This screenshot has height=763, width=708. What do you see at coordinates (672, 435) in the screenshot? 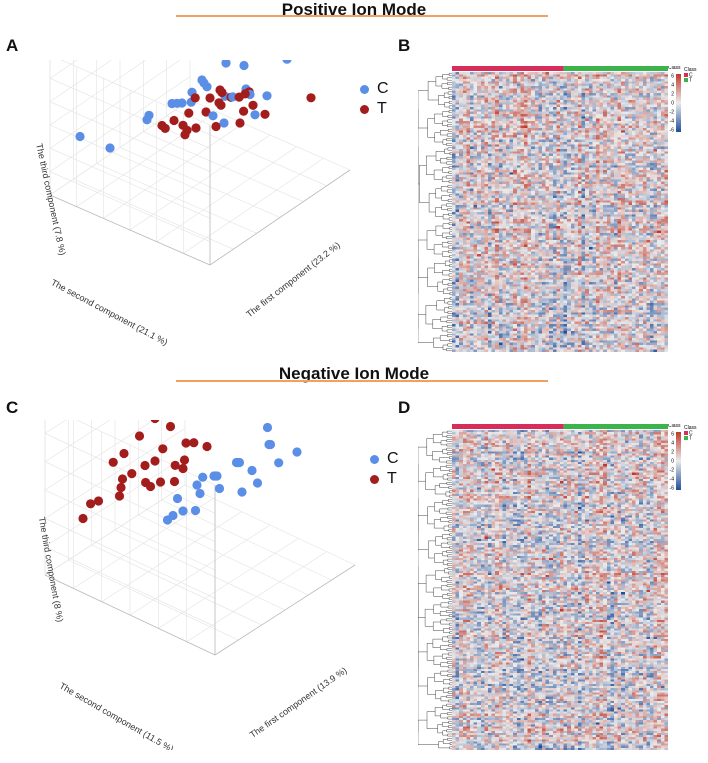
I see `color-scale-tick: 6` at bounding box center [672, 435].